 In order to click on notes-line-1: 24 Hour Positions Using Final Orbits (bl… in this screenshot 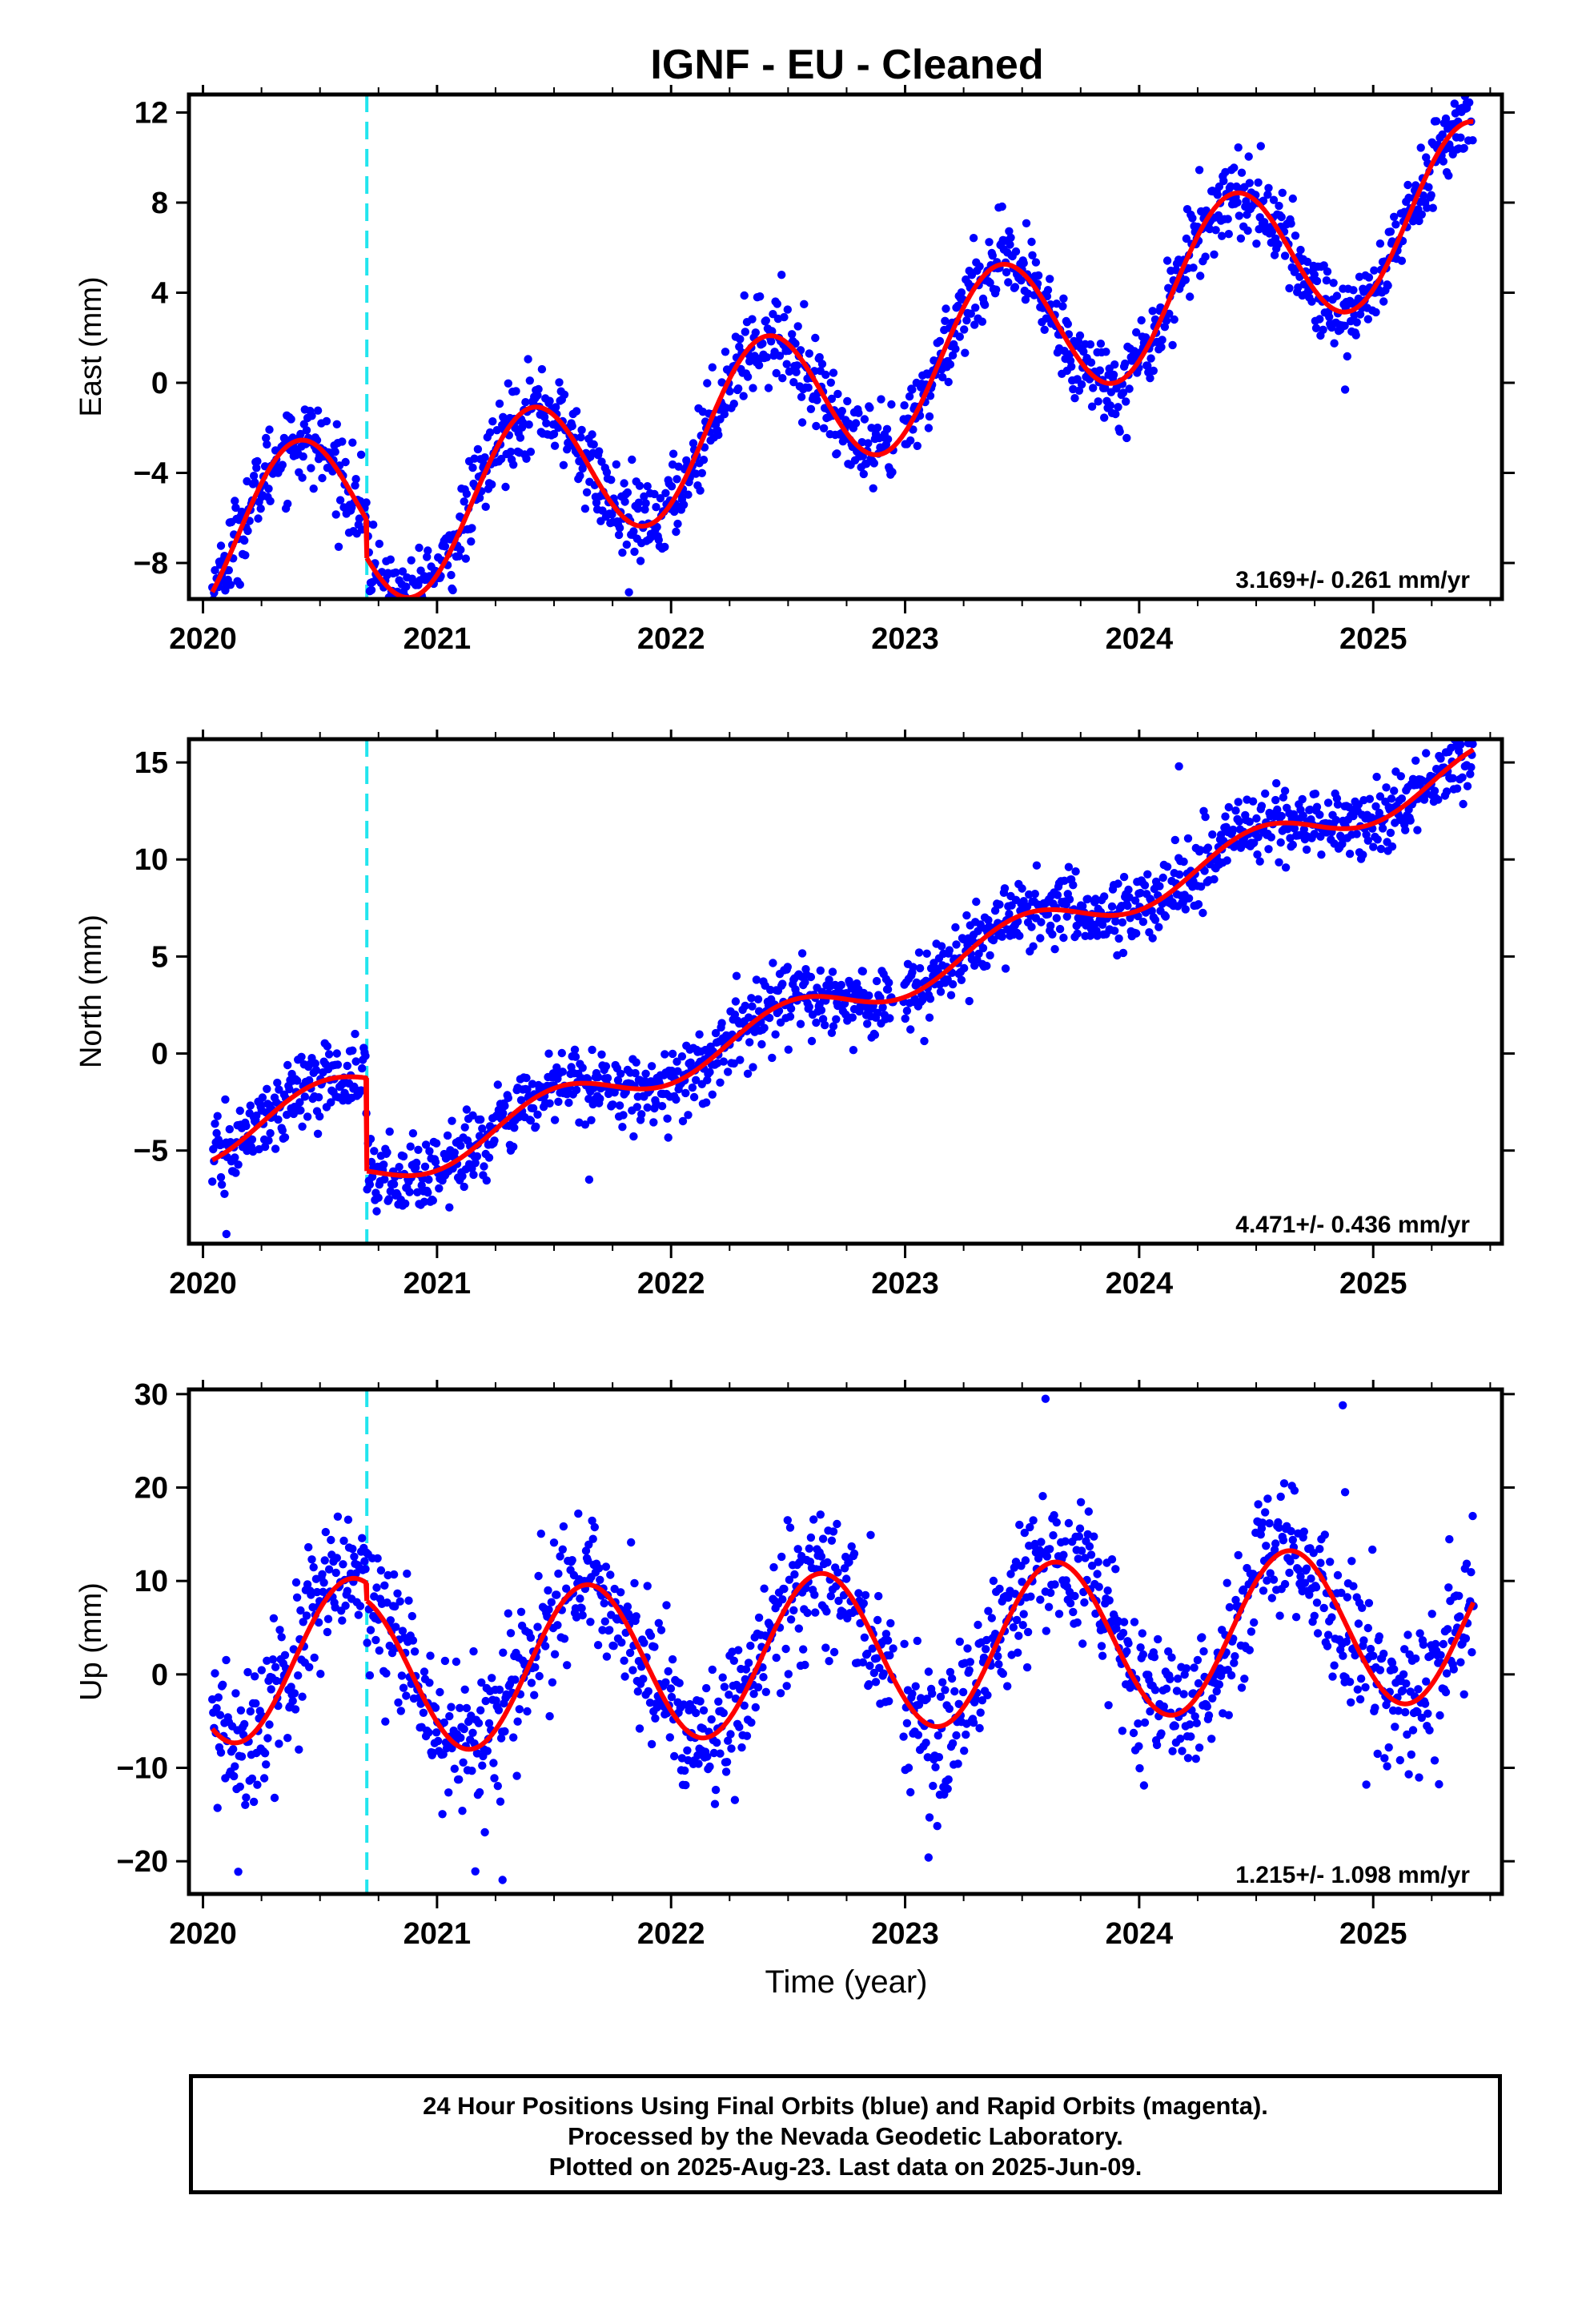, I will do `click(846, 2106)`.